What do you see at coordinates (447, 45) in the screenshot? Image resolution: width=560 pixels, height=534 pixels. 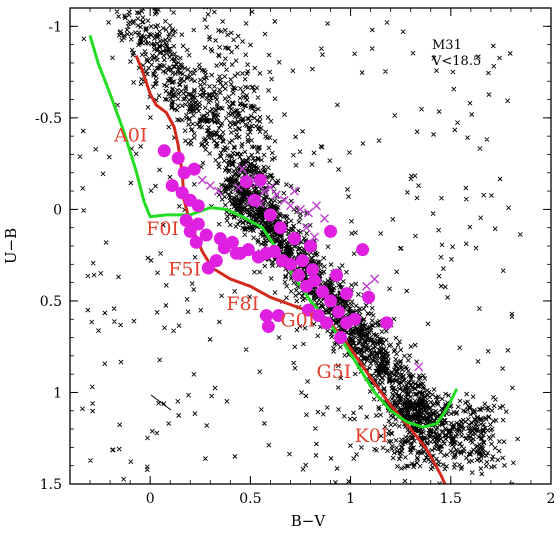 I see `annotation-line-1: M31` at bounding box center [447, 45].